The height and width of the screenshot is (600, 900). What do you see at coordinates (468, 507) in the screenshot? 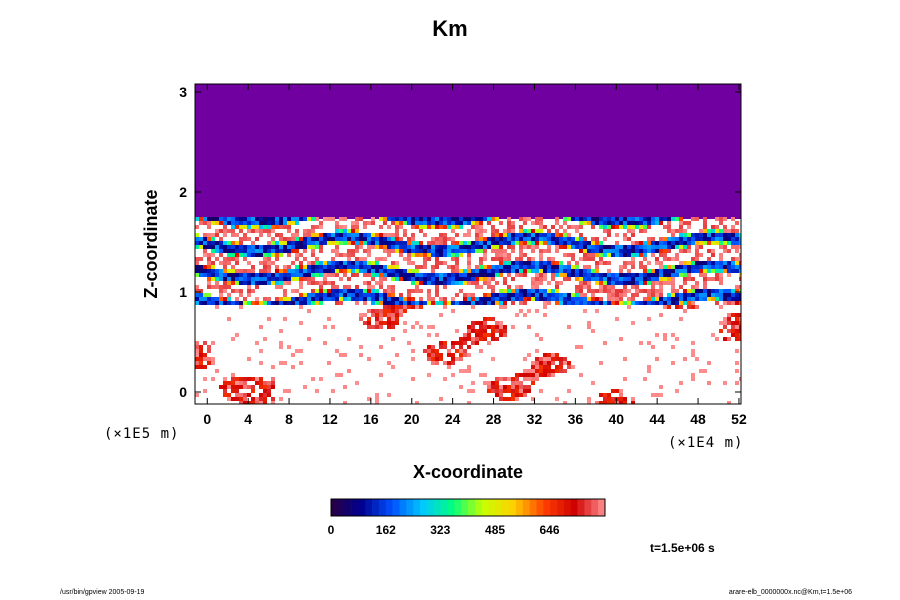
I see `colorbar-frame` at bounding box center [468, 507].